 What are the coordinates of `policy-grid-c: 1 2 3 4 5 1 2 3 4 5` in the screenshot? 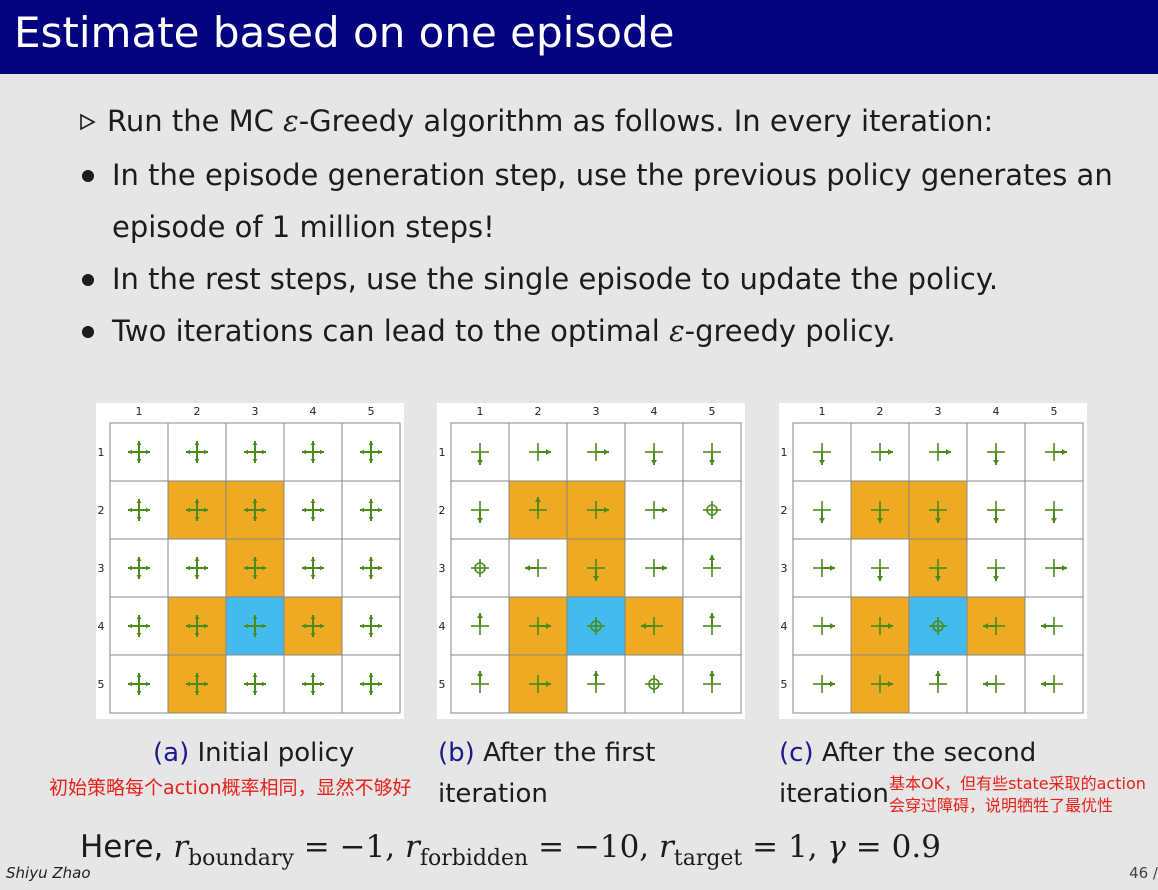 It's located at (933, 561).